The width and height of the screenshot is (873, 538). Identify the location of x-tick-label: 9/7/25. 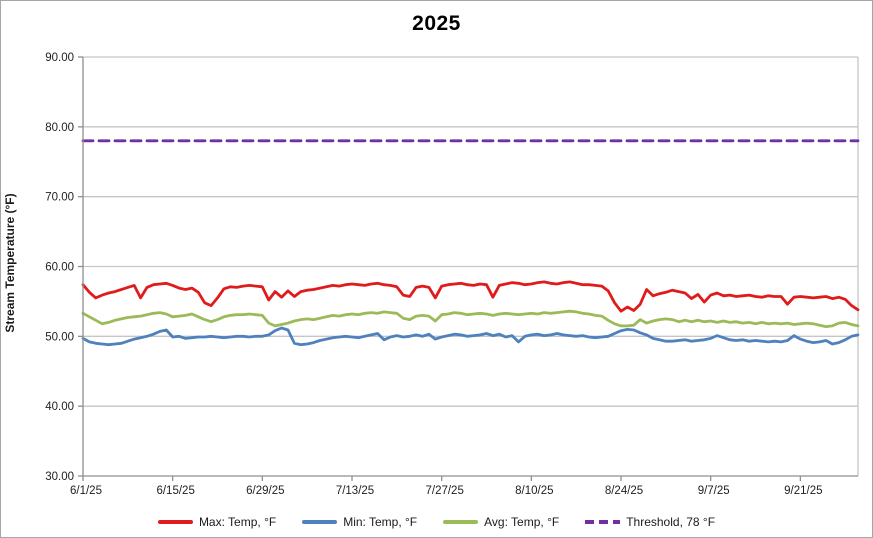
(714, 491).